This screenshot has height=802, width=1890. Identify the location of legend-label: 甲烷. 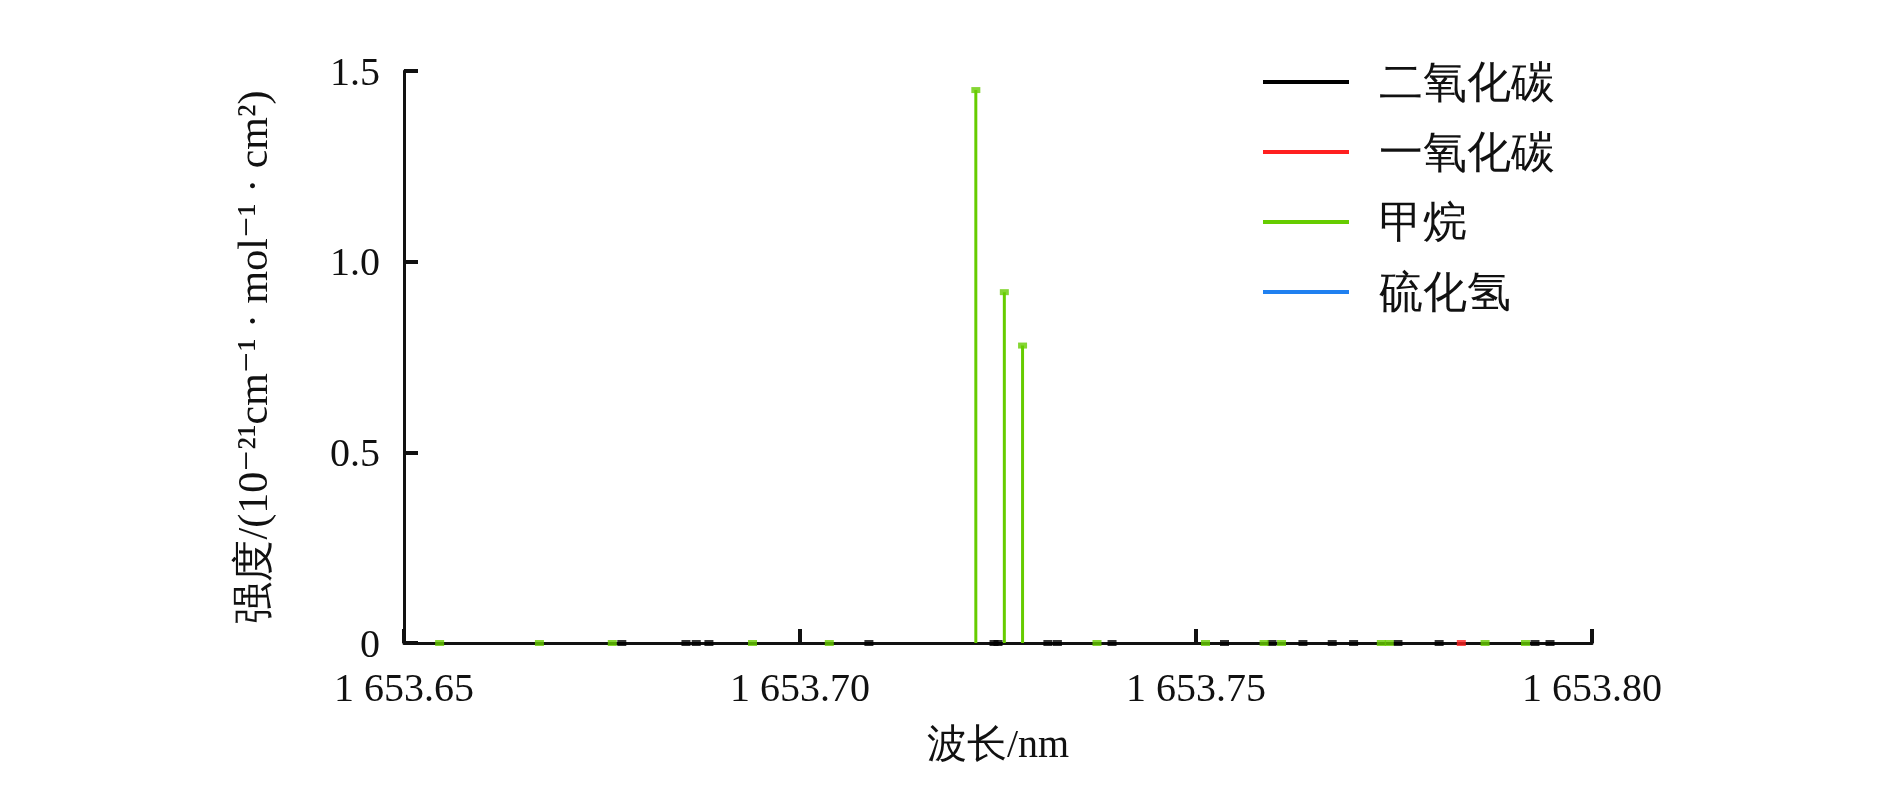
(1423, 222).